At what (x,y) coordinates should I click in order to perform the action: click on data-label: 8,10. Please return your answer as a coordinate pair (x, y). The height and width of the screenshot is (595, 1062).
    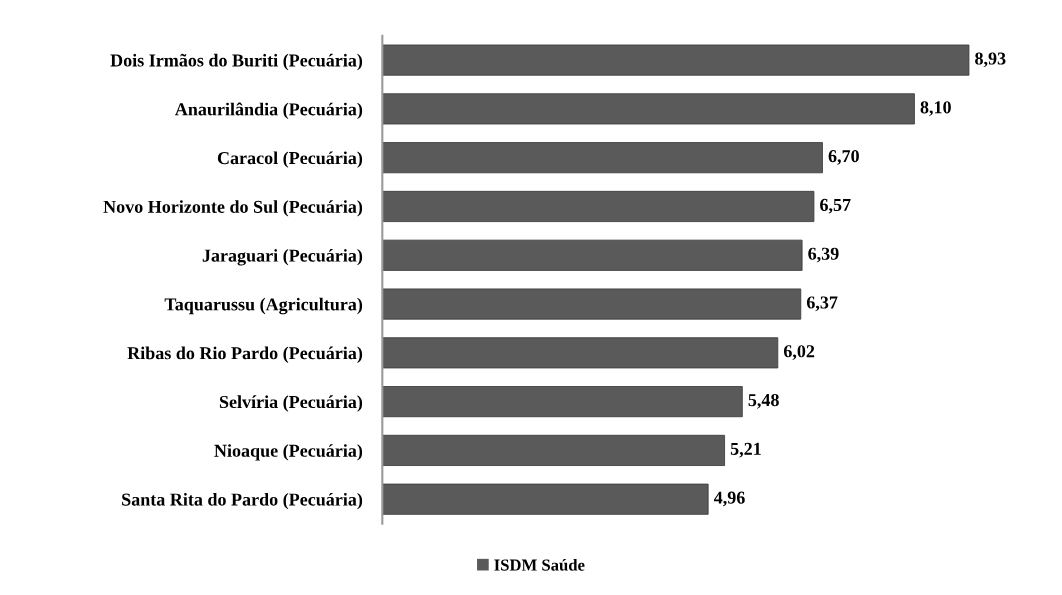
    Looking at the image, I should click on (935, 109).